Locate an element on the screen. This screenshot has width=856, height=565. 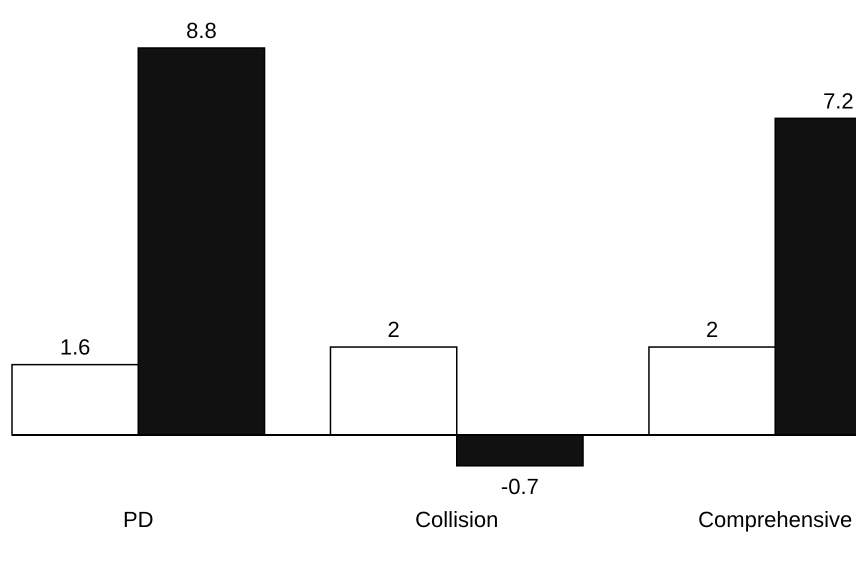
data-label: 8.8 is located at coordinates (201, 30).